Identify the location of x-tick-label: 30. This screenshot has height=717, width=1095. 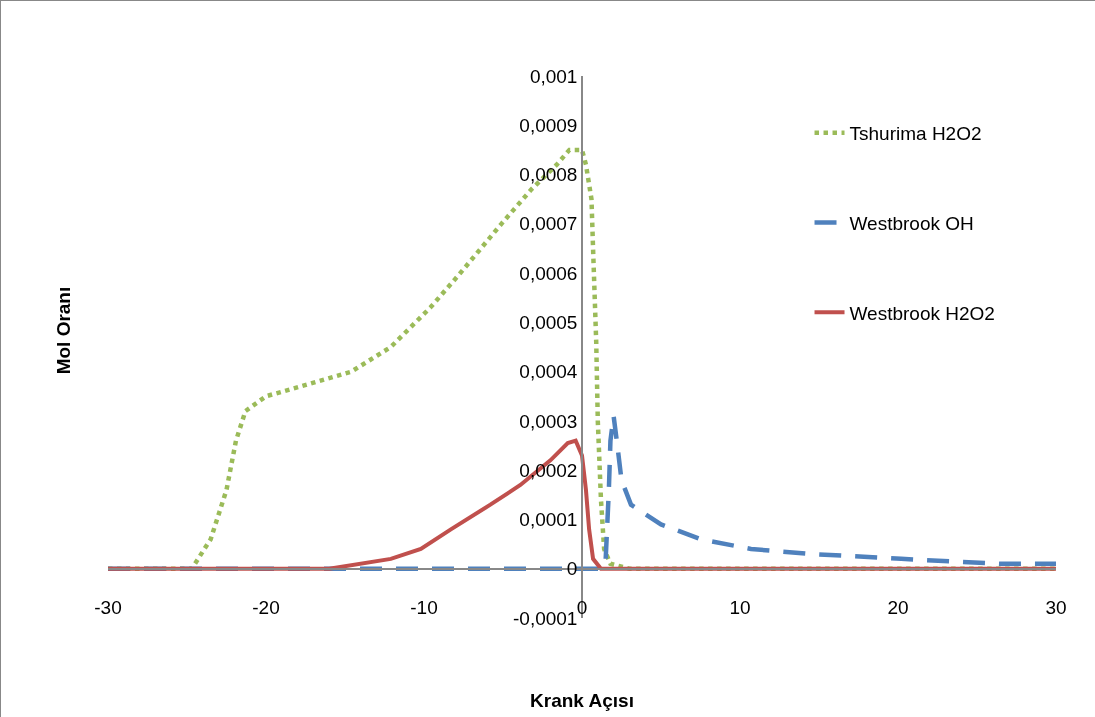
(1056, 608).